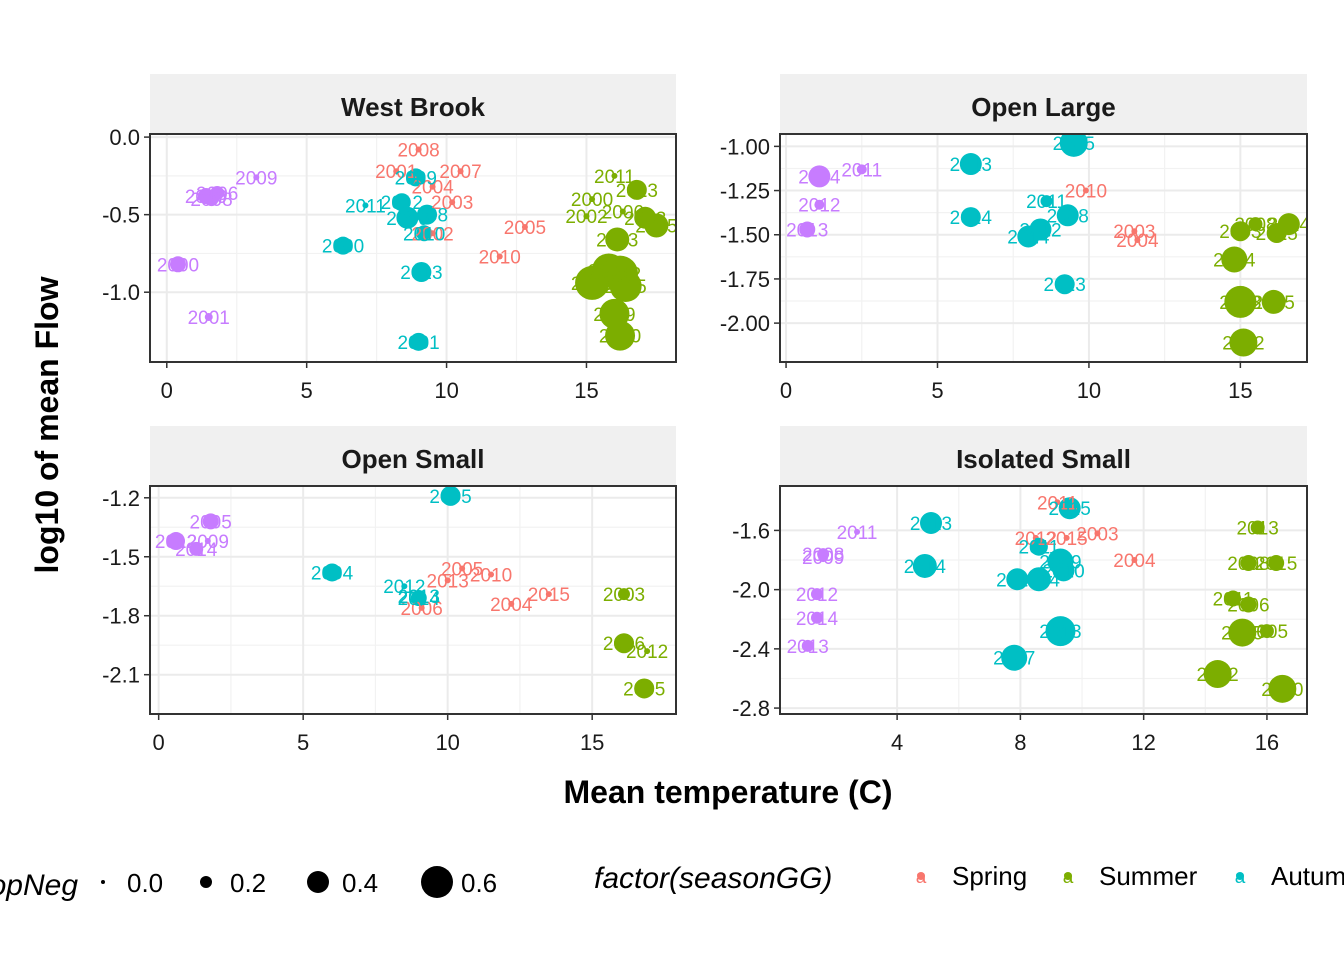 The image size is (1344, 960). Describe the element at coordinates (1089, 390) in the screenshot. I see `x-tick-label: 10` at that location.